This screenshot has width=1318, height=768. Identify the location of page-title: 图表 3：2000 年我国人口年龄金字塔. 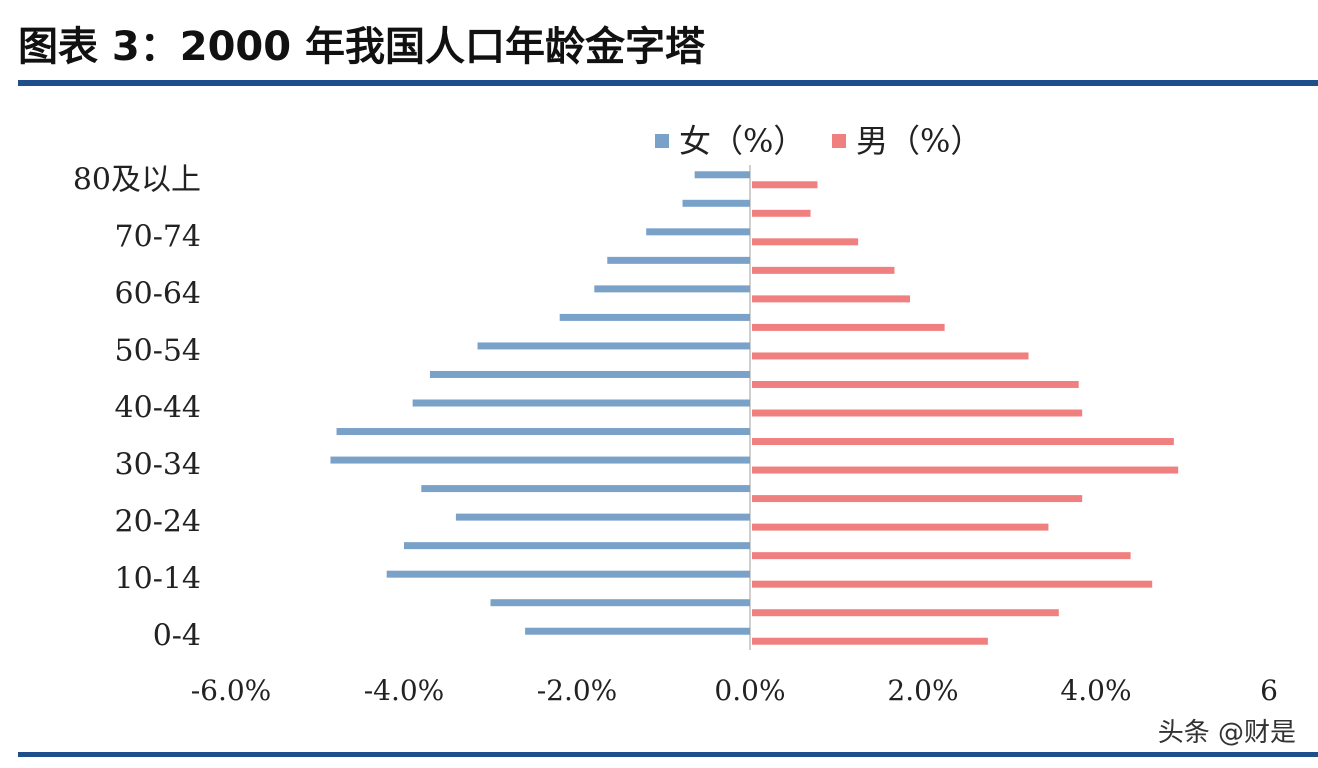
(362, 47).